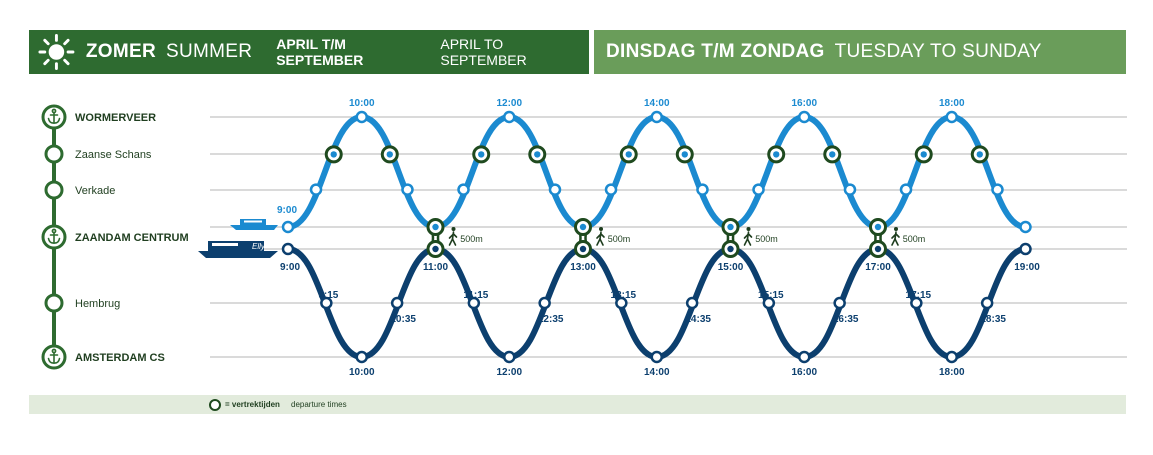 The image size is (1153, 455). Describe the element at coordinates (120, 358) in the screenshot. I see `stop-name-amsterdam-cs: AMSTERDAM CS` at that location.